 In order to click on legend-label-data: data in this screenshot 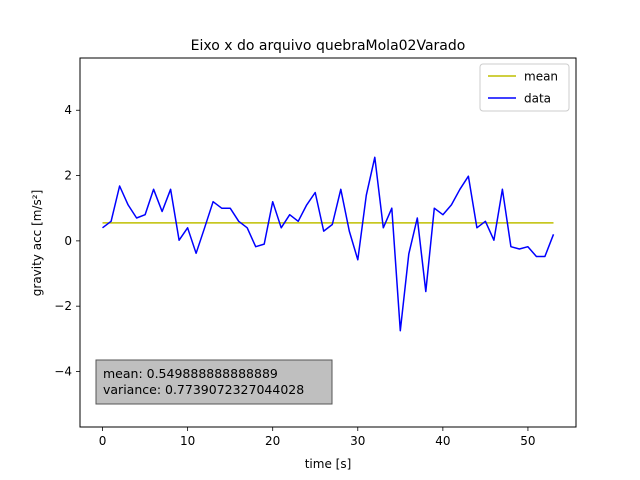, I will do `click(537, 99)`.